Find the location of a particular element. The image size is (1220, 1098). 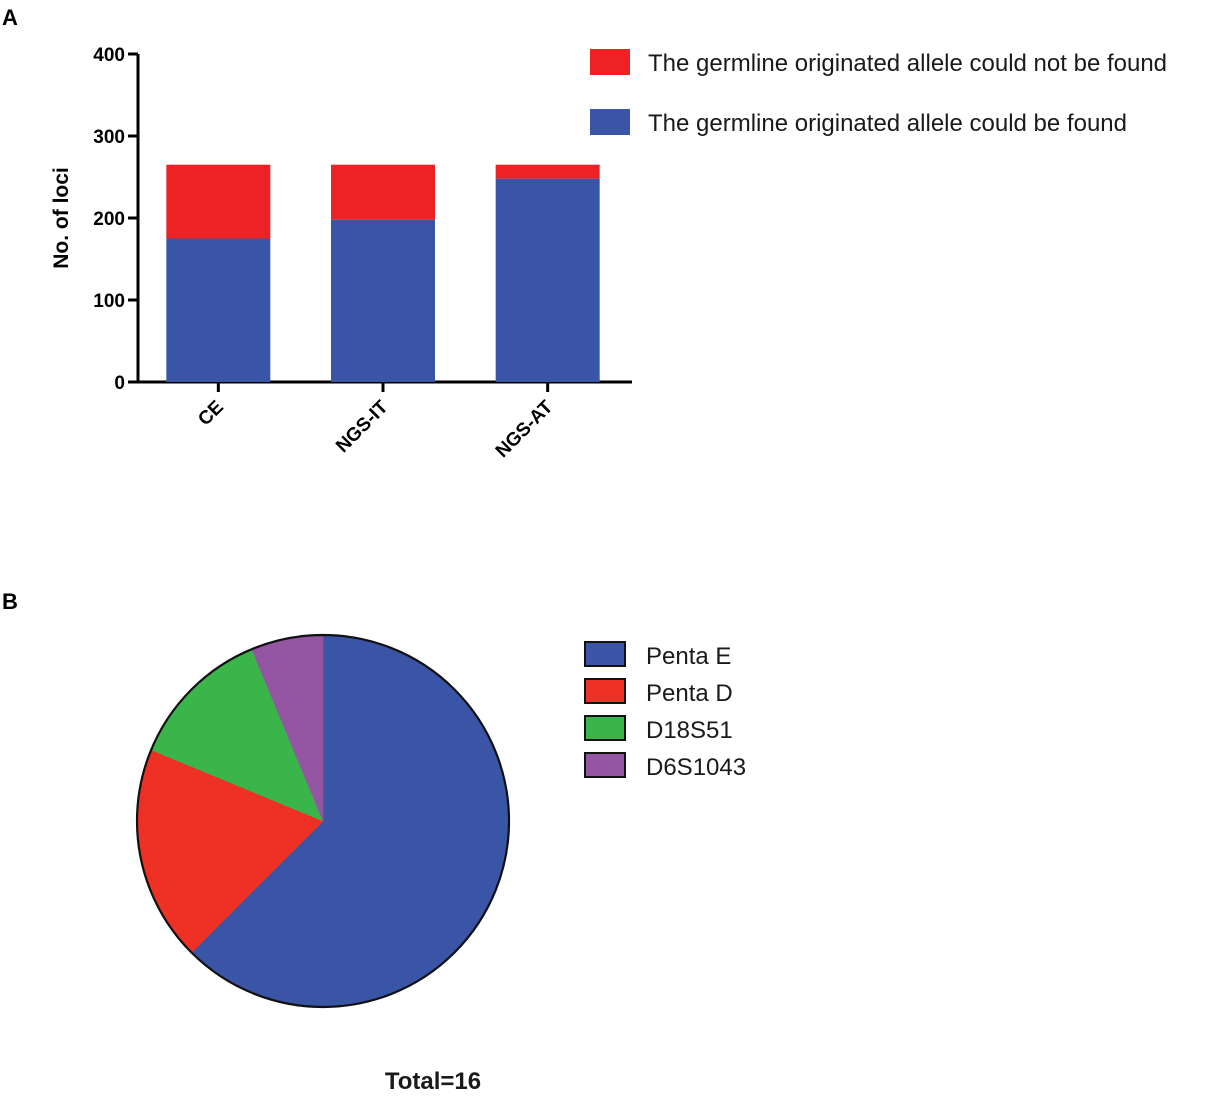

pie-legend: Penta E Penta D D18S51 D6S1043 is located at coordinates (665, 711).